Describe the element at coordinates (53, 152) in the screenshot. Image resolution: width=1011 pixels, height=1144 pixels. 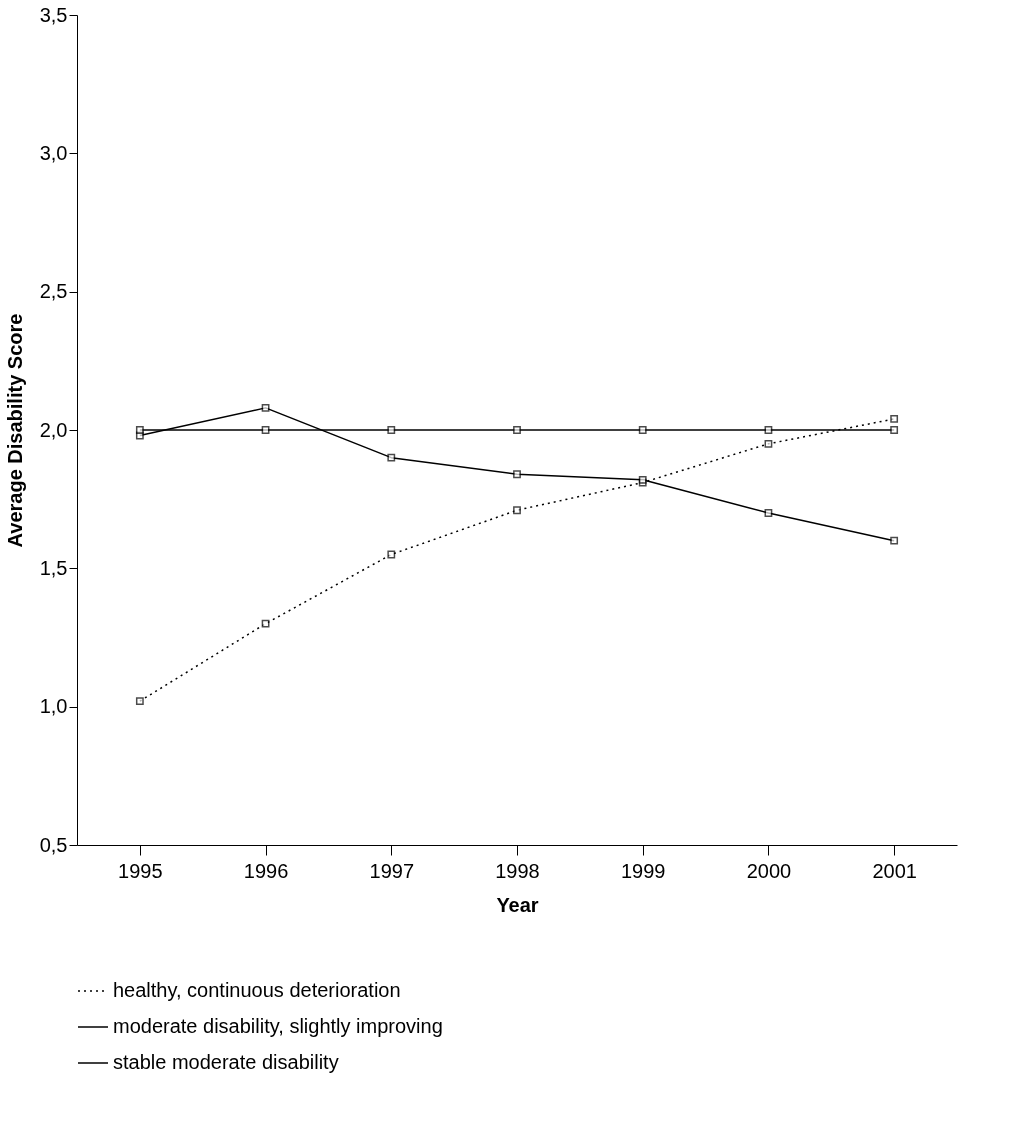
I see `y-tick-label: 3,0` at that location.